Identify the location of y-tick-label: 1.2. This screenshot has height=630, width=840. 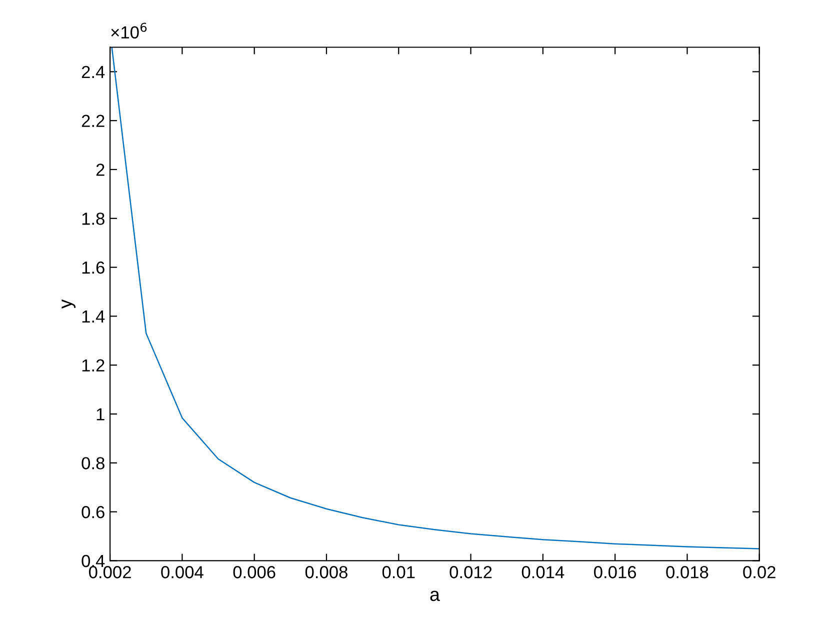
(93, 365).